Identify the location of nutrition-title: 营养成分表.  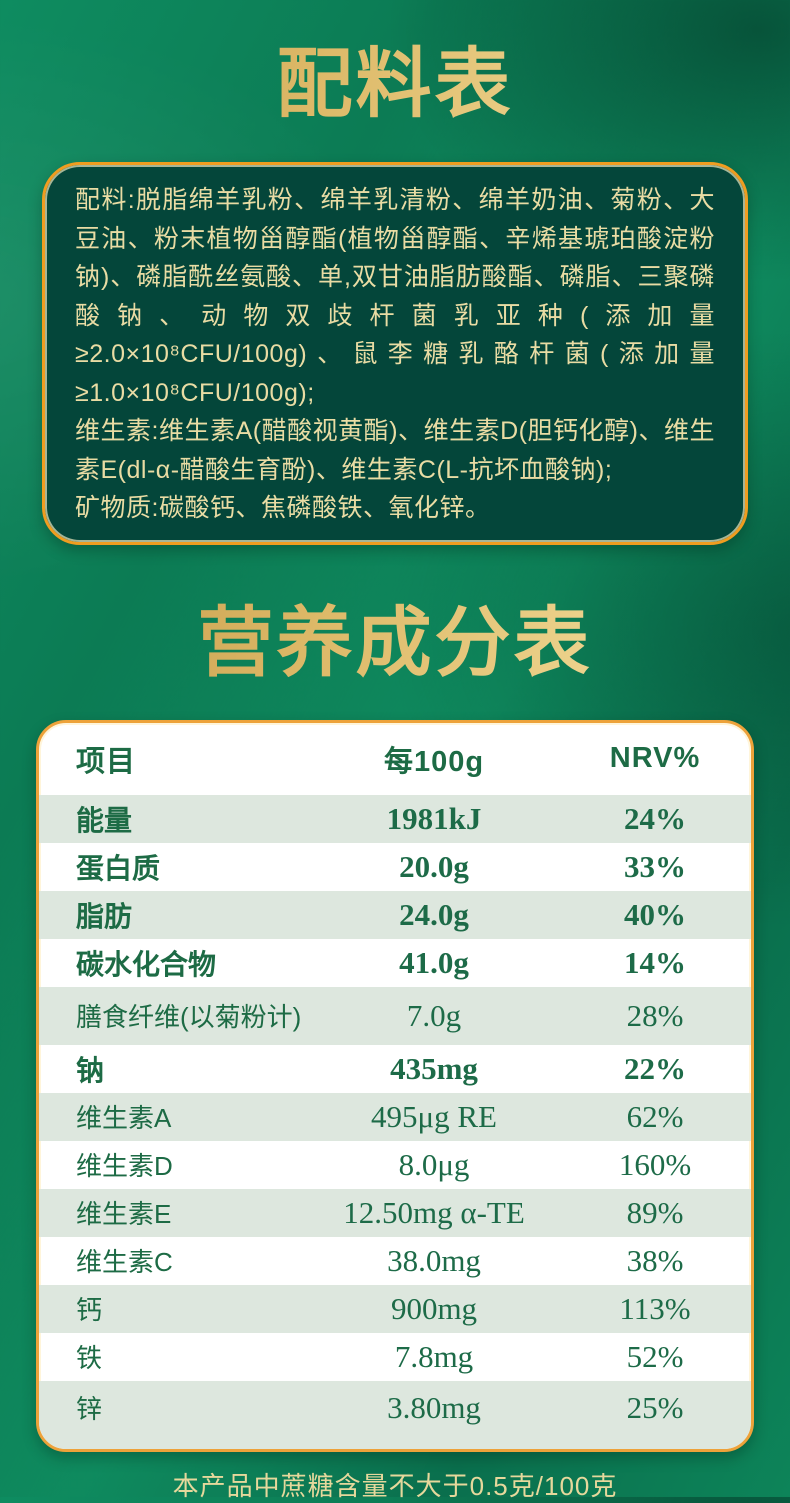
(395, 643).